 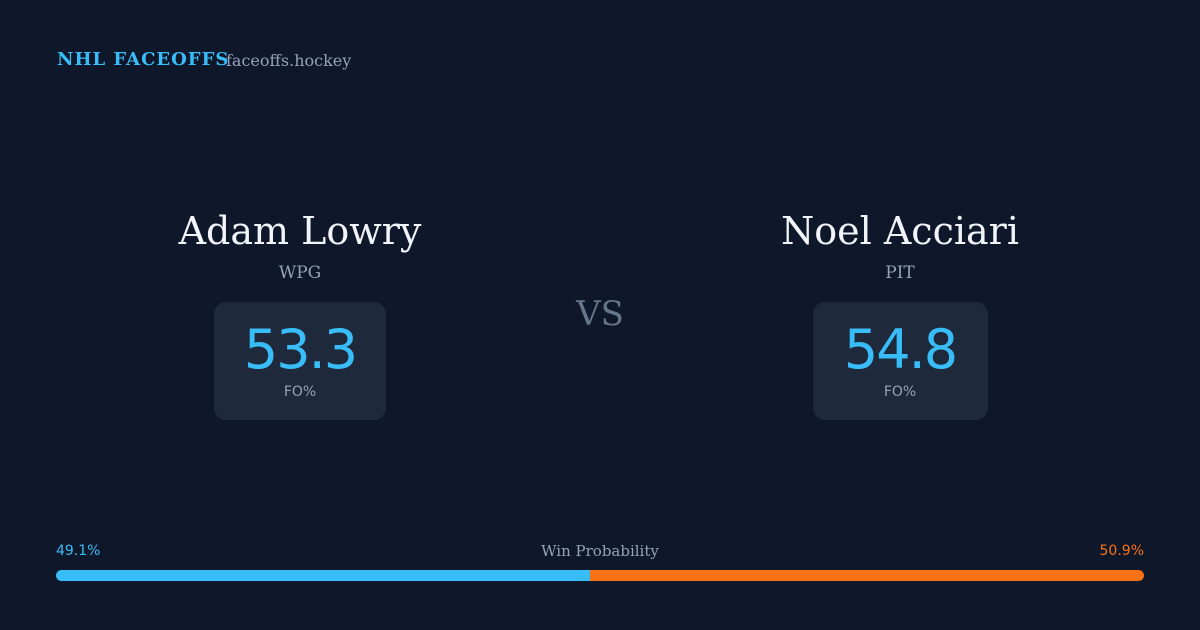 I want to click on team: WPG, so click(x=300, y=273).